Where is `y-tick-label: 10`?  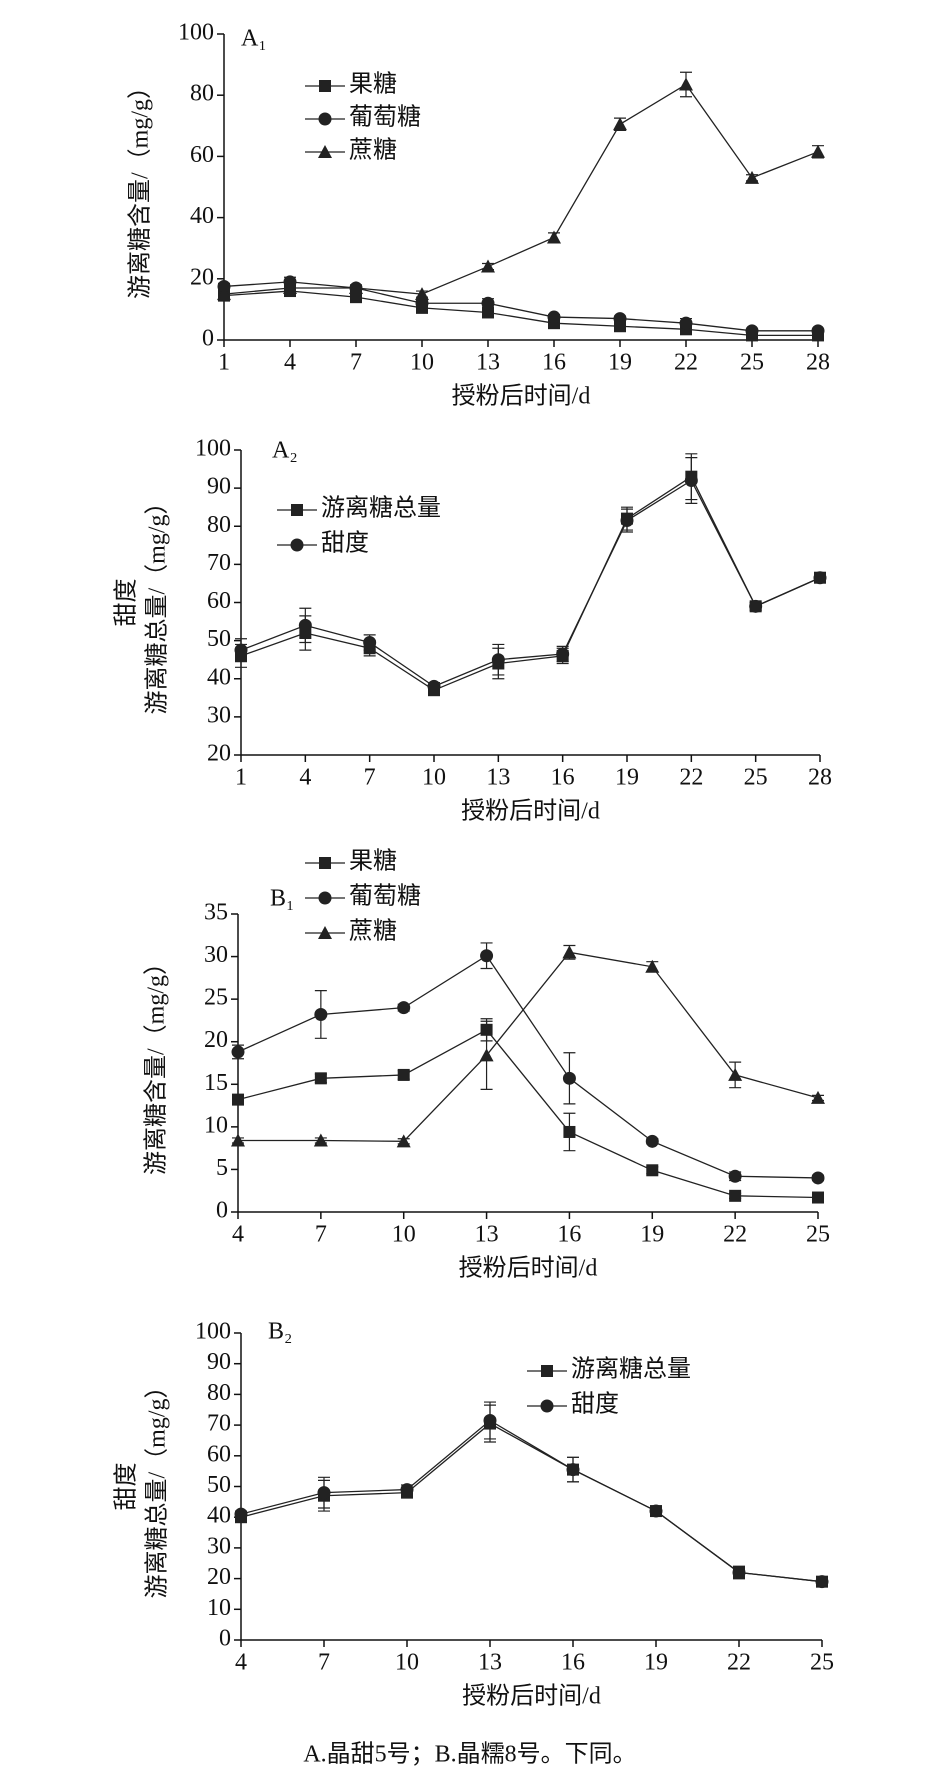 y-tick-label: 10 is located at coordinates (216, 1125).